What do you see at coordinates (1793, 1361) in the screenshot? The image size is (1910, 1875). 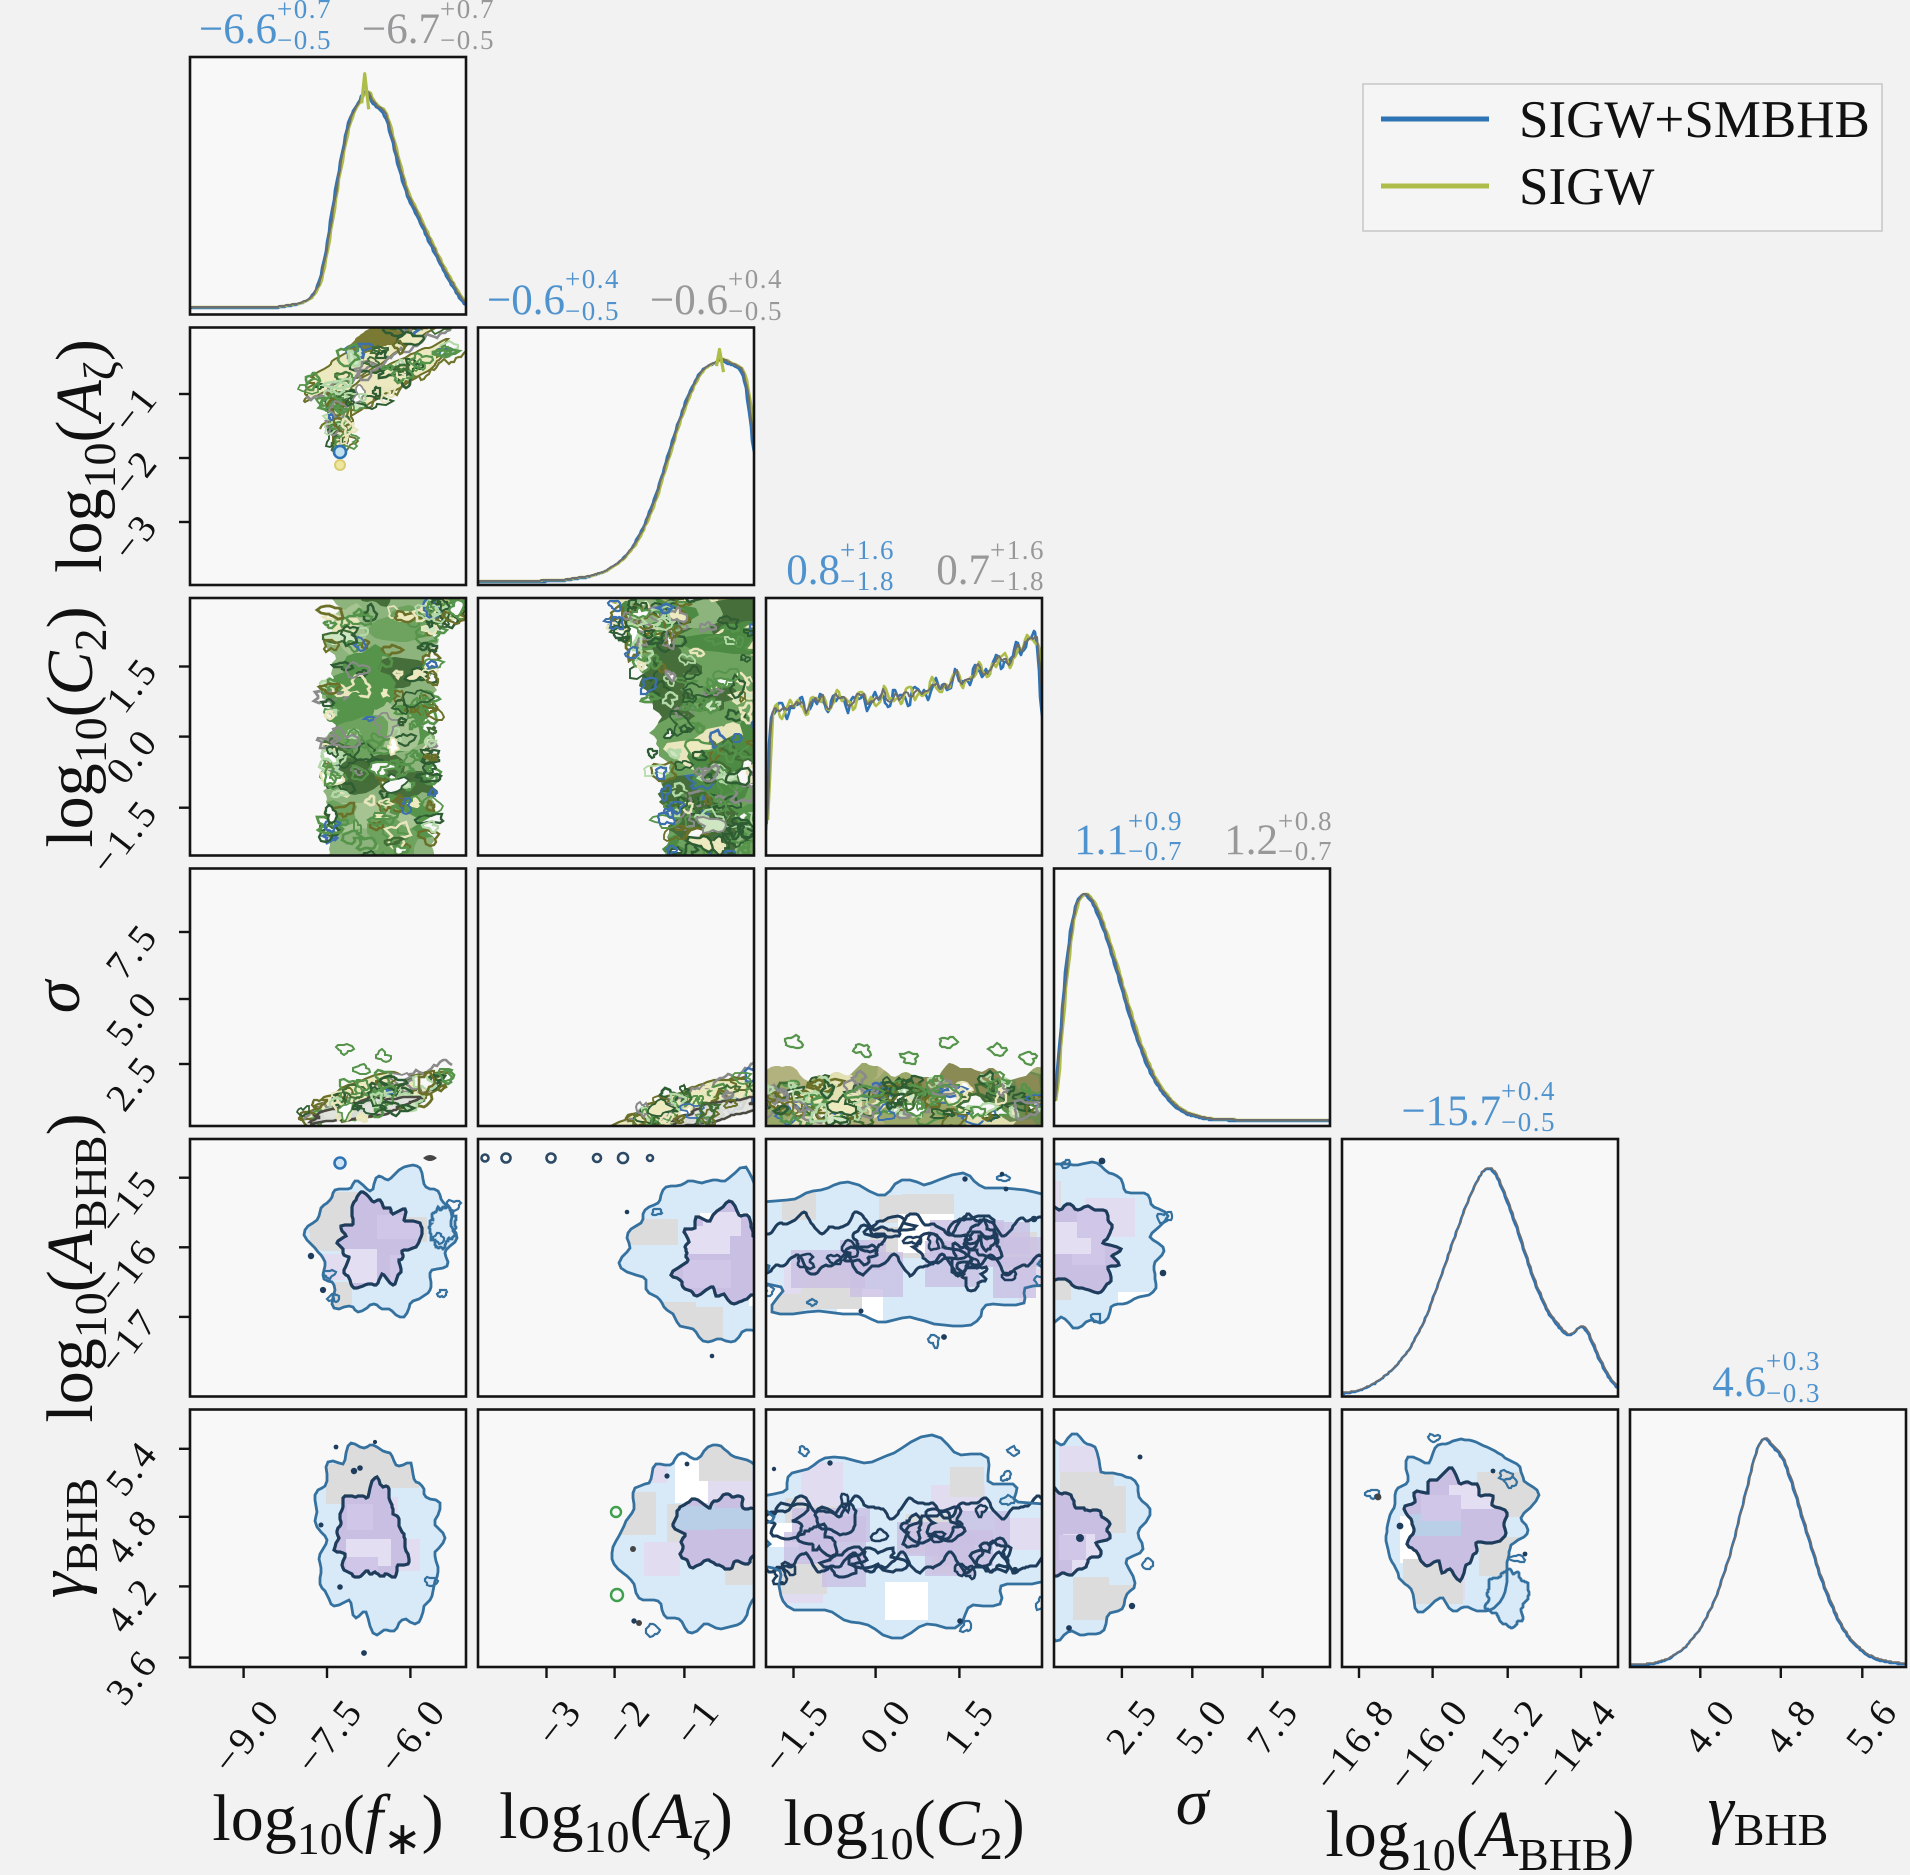 I see `svg-text: +0.3` at bounding box center [1793, 1361].